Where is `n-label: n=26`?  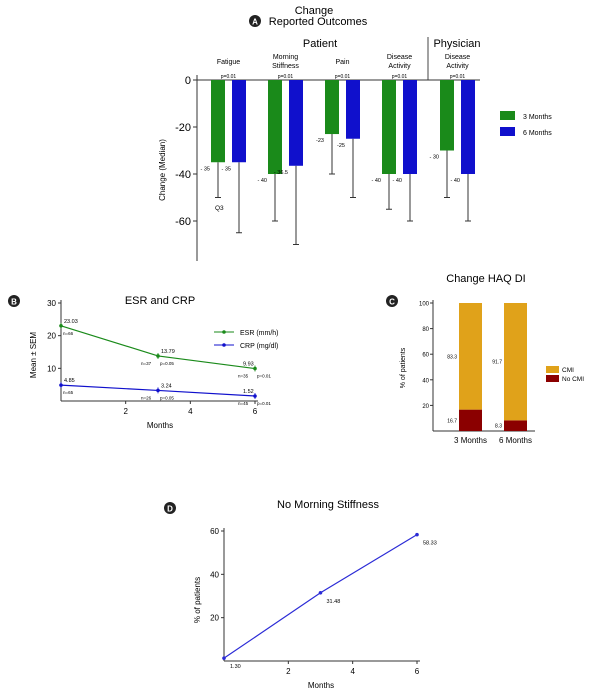 n-label: n=26 is located at coordinates (146, 397).